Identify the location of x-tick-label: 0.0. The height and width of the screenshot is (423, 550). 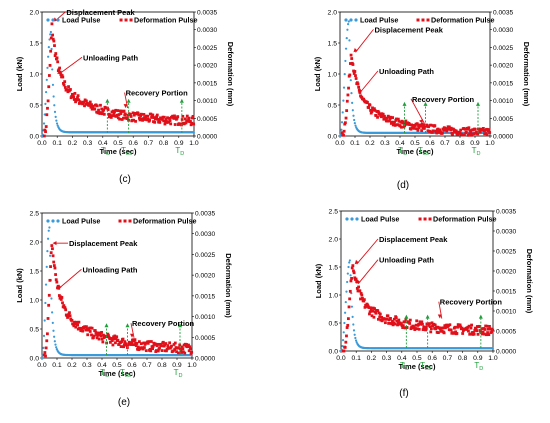
(340, 143).